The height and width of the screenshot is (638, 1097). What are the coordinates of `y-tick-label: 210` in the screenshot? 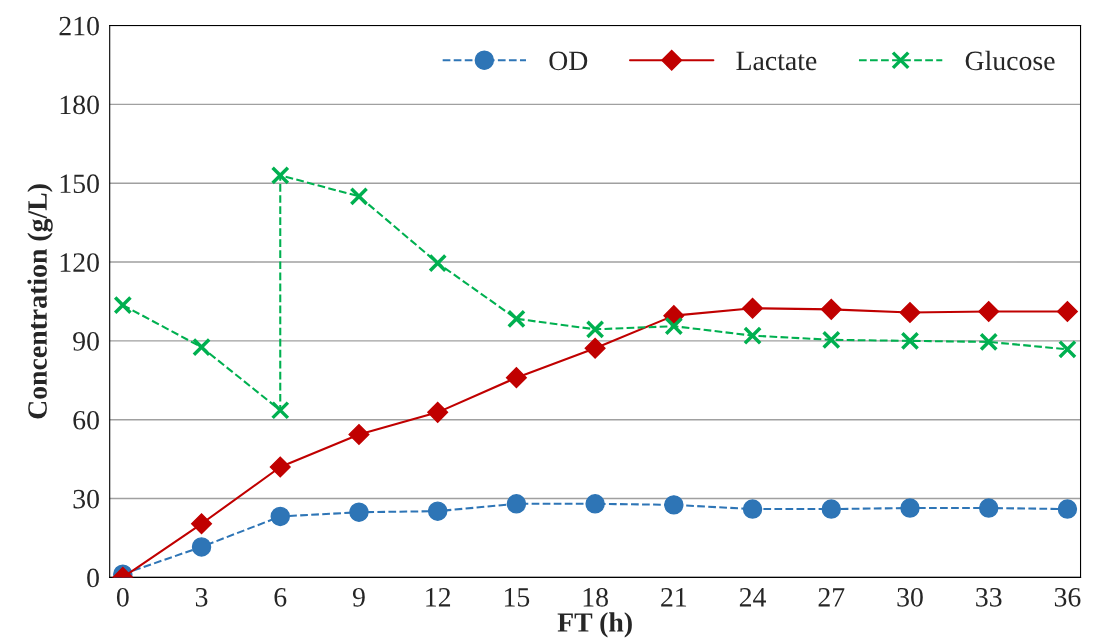 It's located at (79, 26).